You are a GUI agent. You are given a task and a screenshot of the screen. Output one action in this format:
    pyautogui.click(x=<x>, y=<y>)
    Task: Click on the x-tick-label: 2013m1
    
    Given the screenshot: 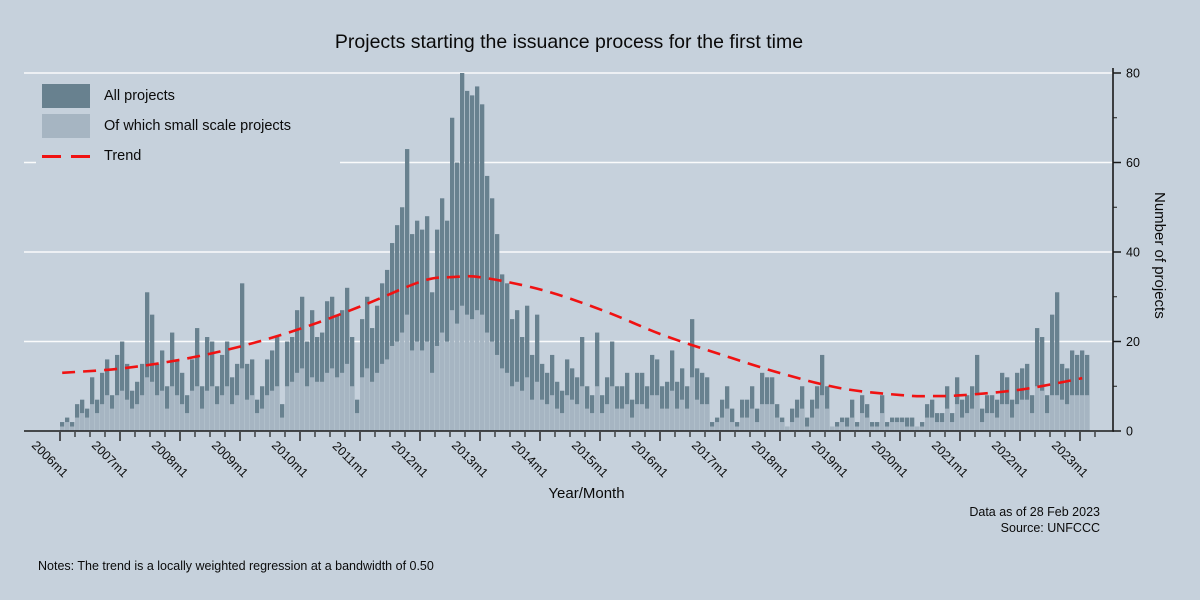 What is the action you would take?
    pyautogui.click(x=470, y=459)
    